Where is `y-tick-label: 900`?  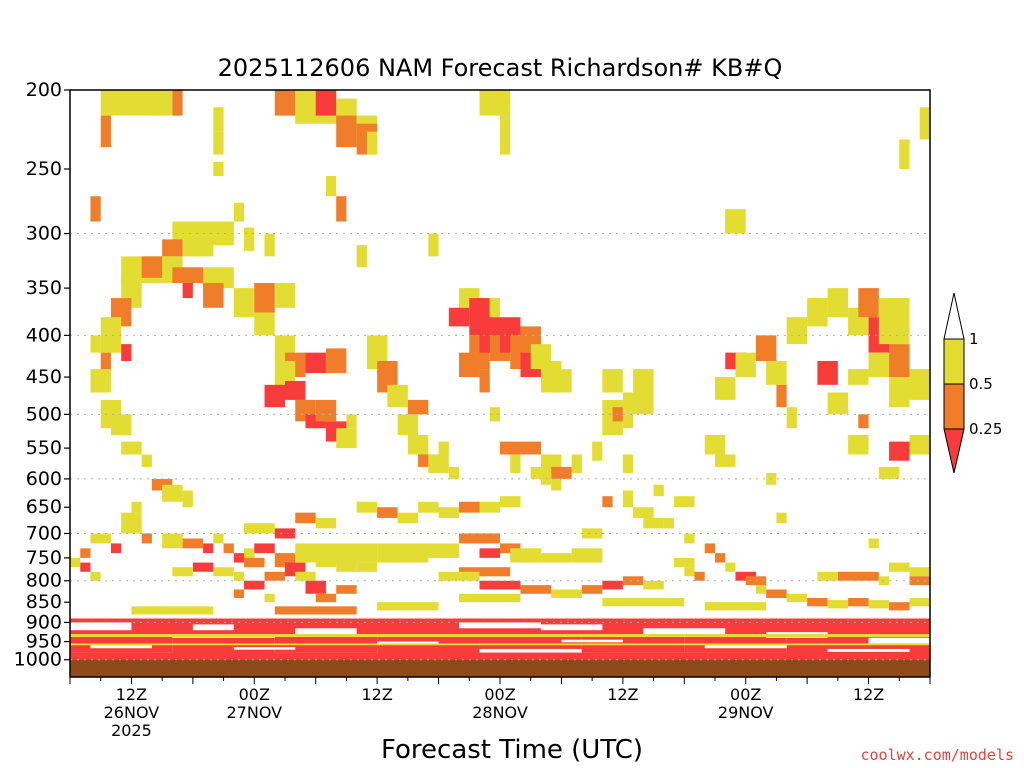 y-tick-label: 900 is located at coordinates (44, 622).